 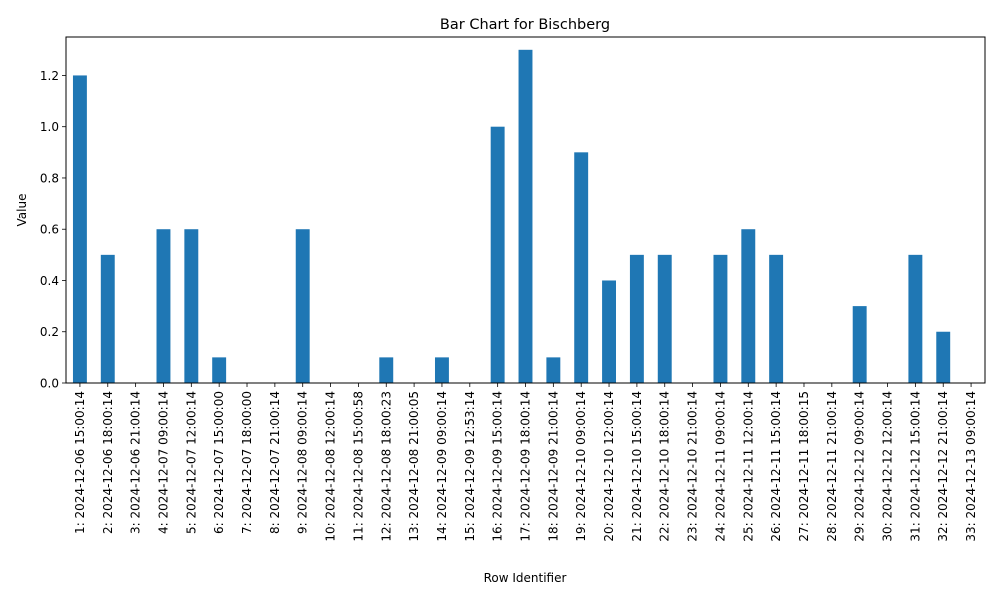 I want to click on x-tick-label: 12: 2024-12-08 18:00:23, so click(x=386, y=466).